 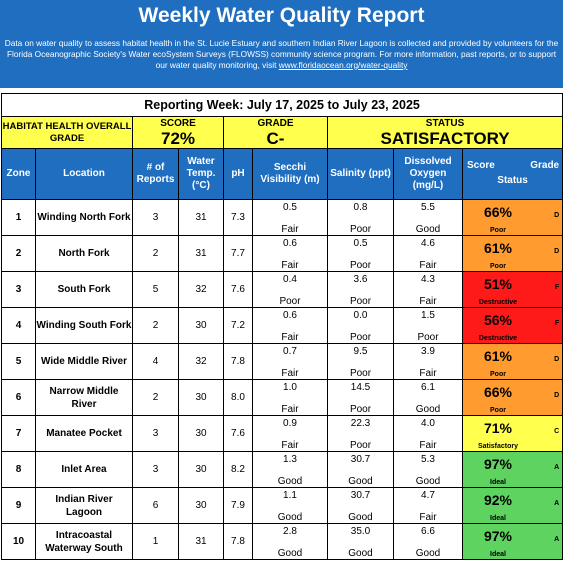 I want to click on zone-score: 66%, so click(x=498, y=392).